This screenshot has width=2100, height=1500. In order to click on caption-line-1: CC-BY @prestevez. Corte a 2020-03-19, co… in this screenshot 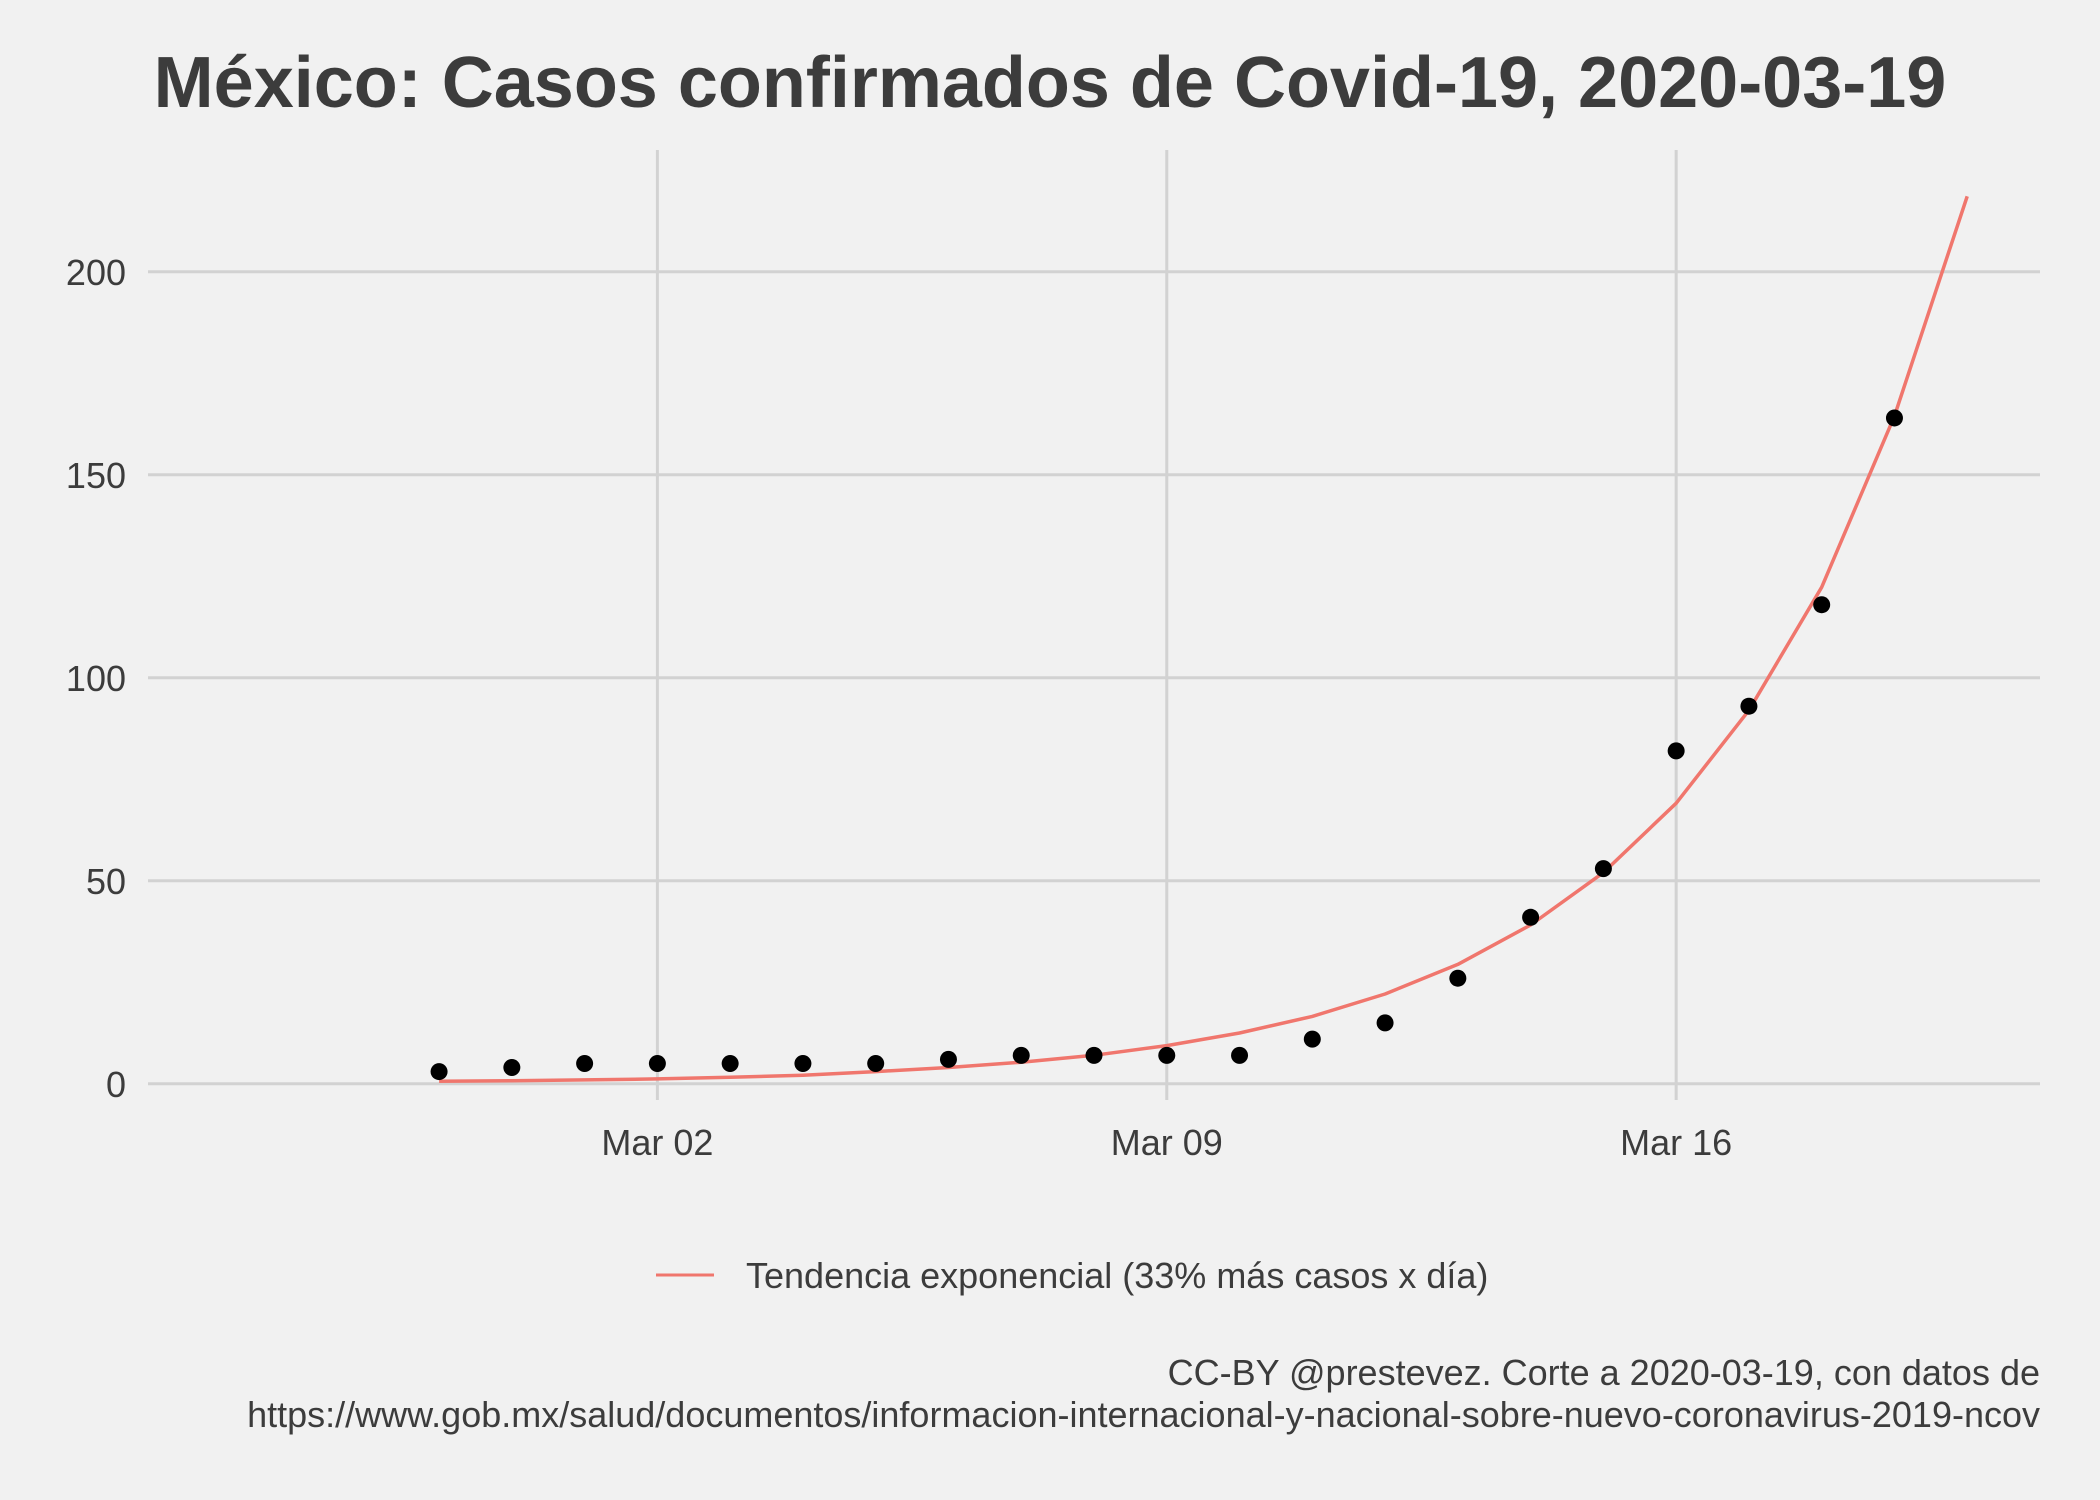, I will do `click(1603, 1372)`.